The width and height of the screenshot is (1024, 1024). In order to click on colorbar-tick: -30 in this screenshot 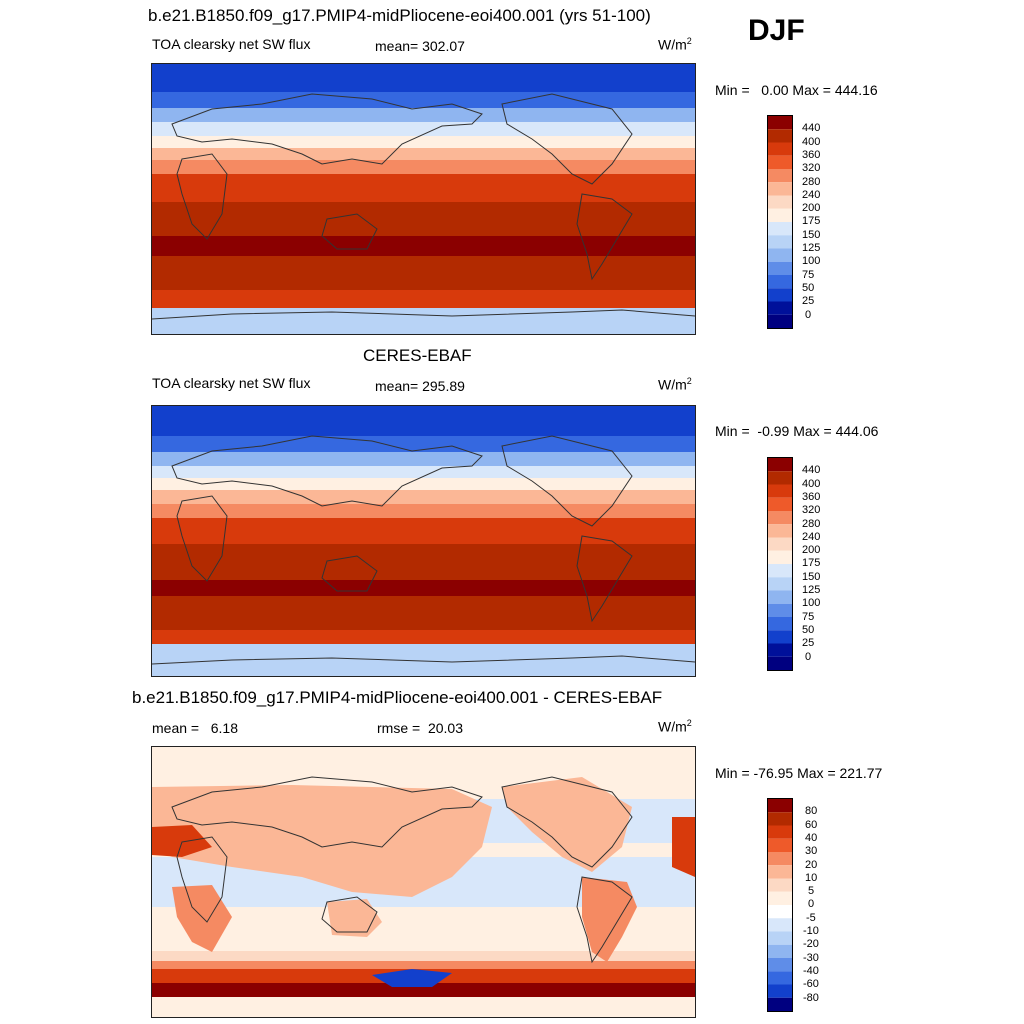, I will do `click(811, 958)`.